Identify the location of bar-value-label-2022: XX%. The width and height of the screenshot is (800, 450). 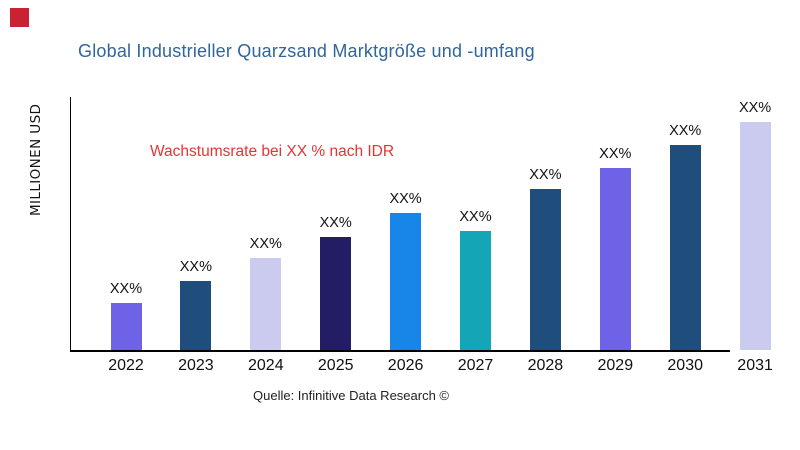
(126, 289).